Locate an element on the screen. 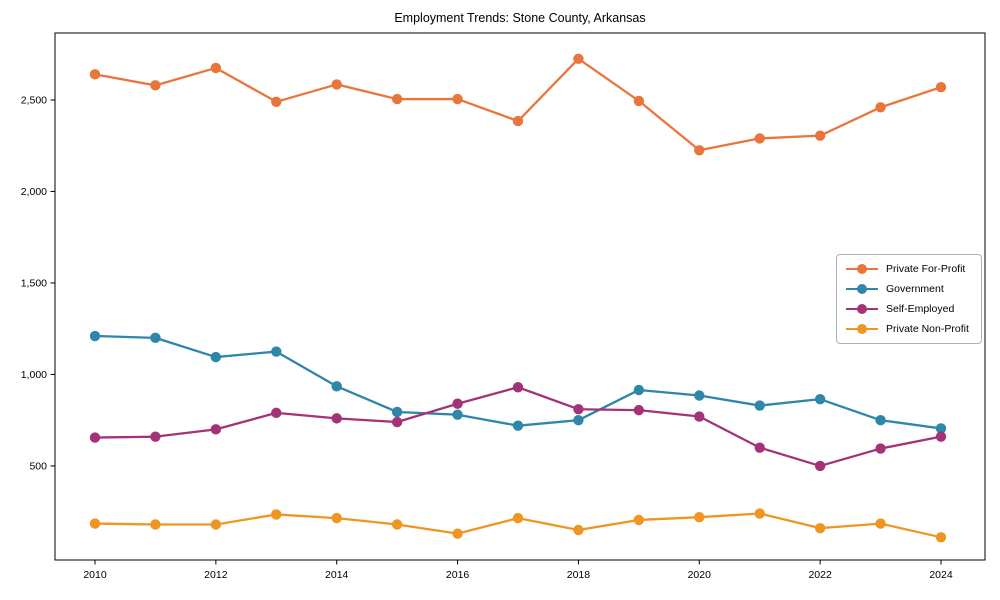 This screenshot has height=600, width=1000. series-private-non-profit is located at coordinates (518, 525).